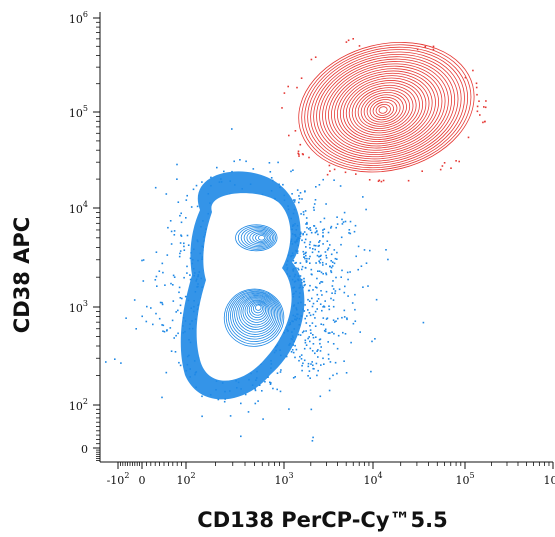 This screenshot has height=537, width=555. Describe the element at coordinates (259, 238) in the screenshot. I see `blue-contour-ring` at that location.